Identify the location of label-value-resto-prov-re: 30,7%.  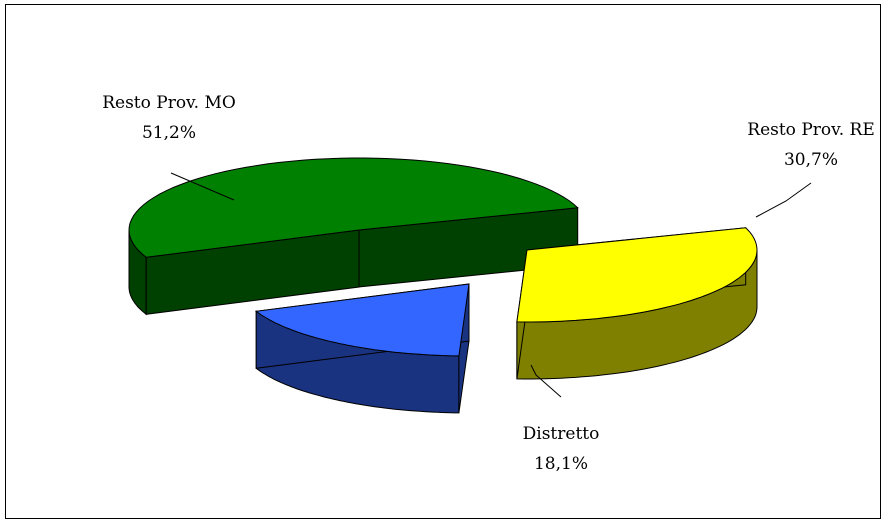
(811, 160).